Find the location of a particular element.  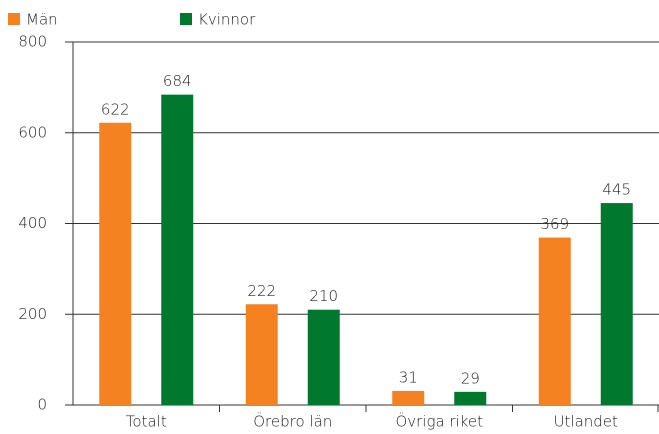

value-label: 31 is located at coordinates (408, 377).